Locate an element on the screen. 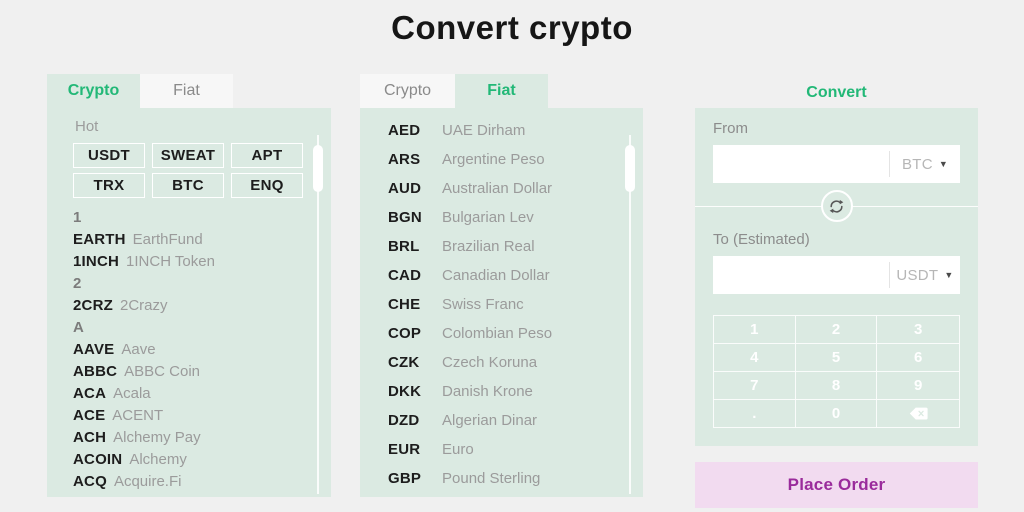  key-4: 4 is located at coordinates (755, 358).